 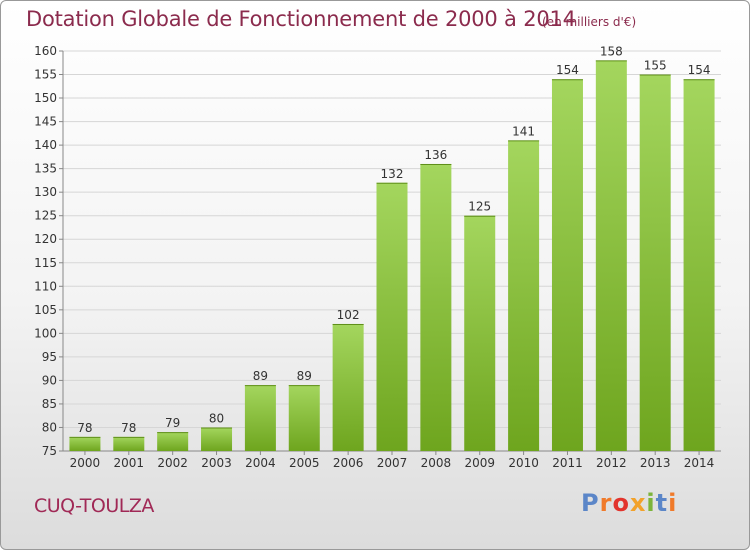 I want to click on y-tick-label: 105, so click(x=45, y=310).